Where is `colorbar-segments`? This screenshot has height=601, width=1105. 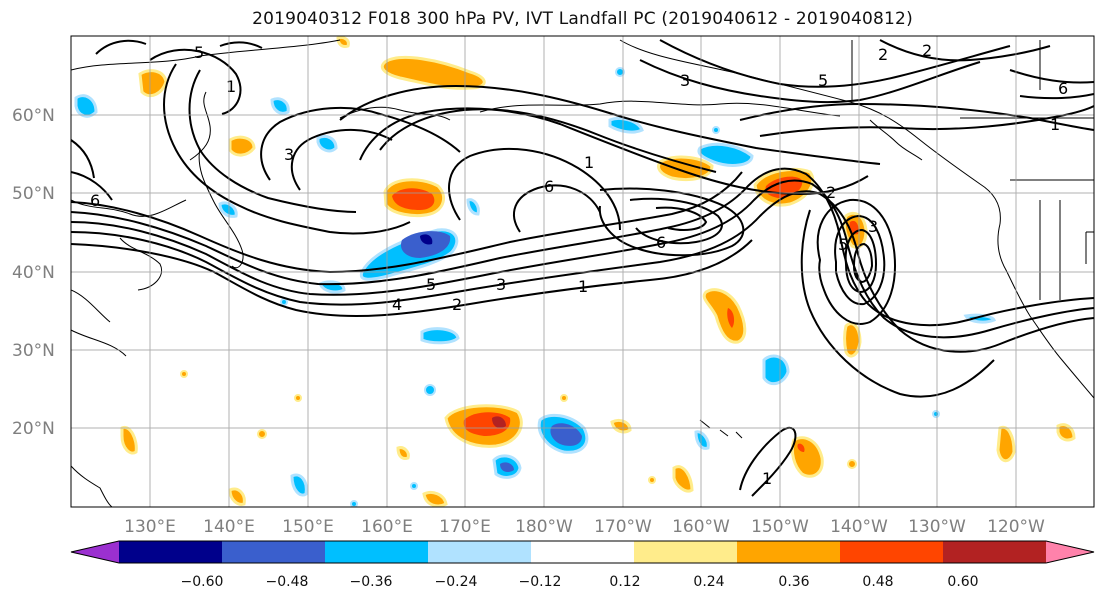 colorbar-segments is located at coordinates (582, 552).